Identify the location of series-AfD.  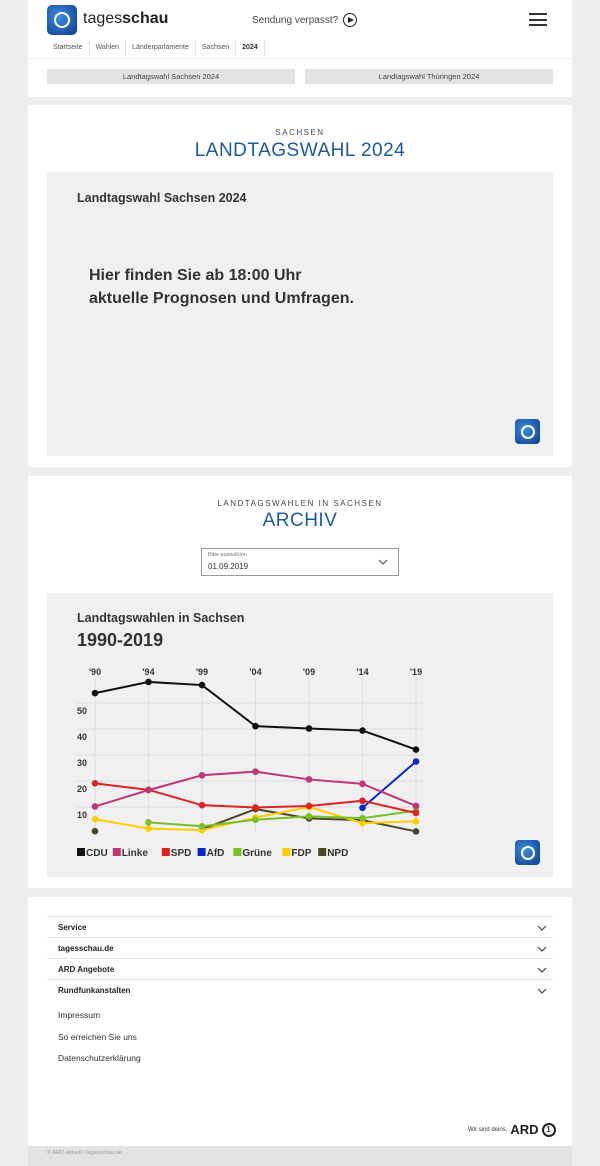
(389, 785).